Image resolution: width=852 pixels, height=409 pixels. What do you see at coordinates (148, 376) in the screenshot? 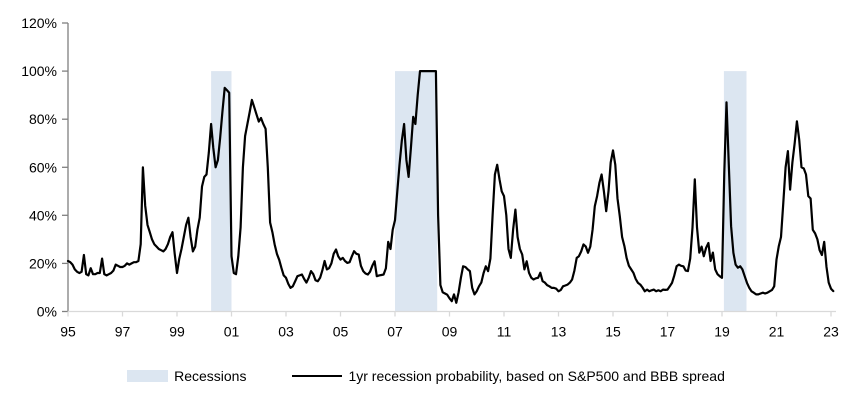
I see `recession-band-swatch` at bounding box center [148, 376].